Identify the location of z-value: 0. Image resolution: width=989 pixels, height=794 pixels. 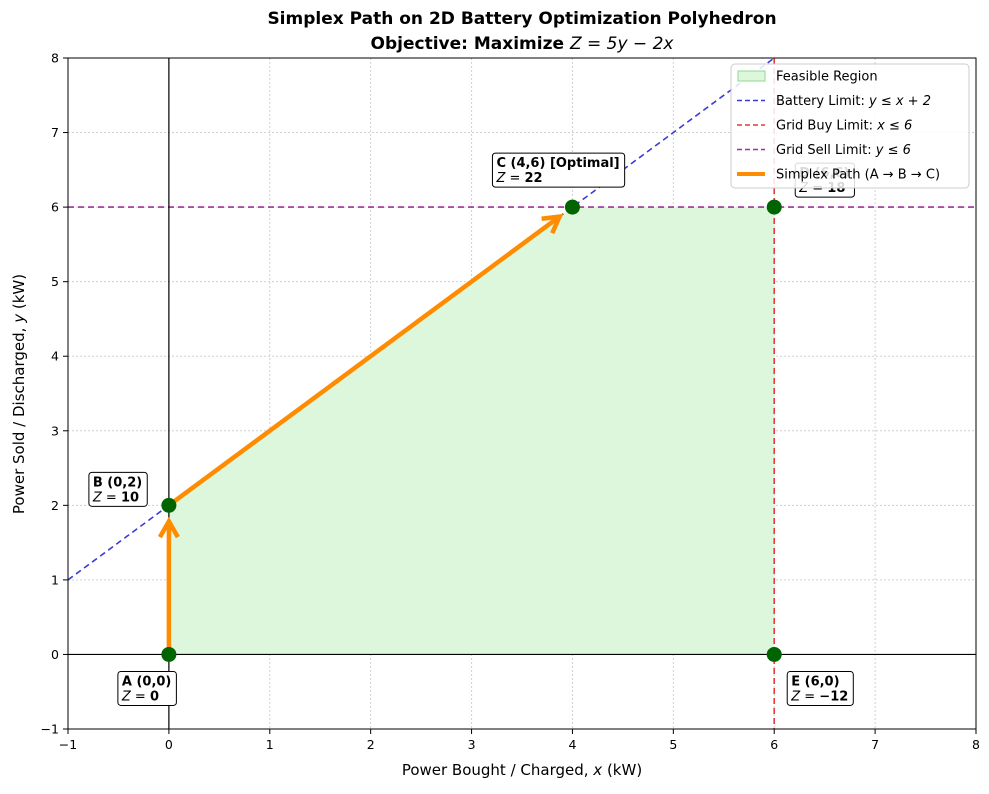
(154, 696).